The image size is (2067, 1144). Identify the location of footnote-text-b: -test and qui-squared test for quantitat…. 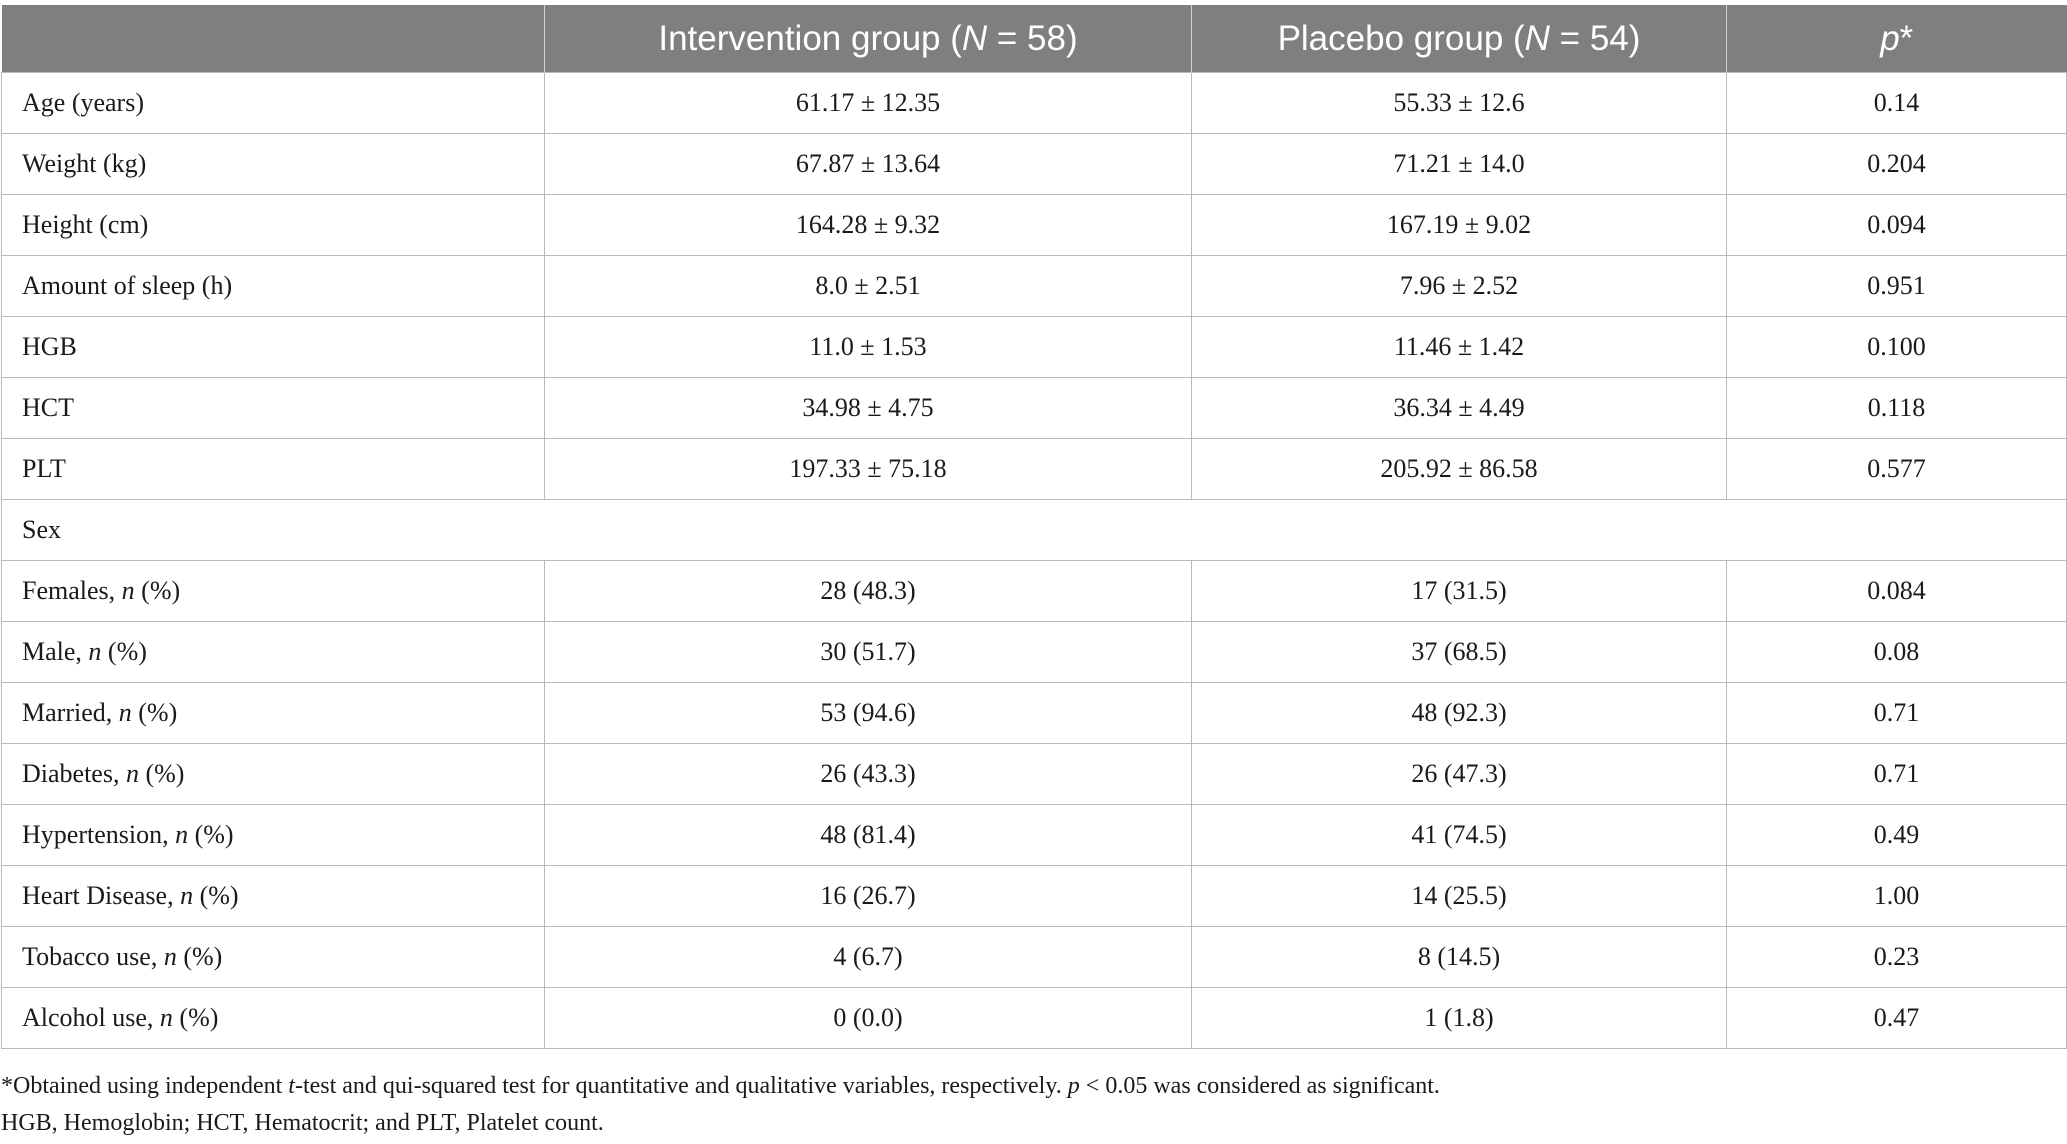
(681, 1086).